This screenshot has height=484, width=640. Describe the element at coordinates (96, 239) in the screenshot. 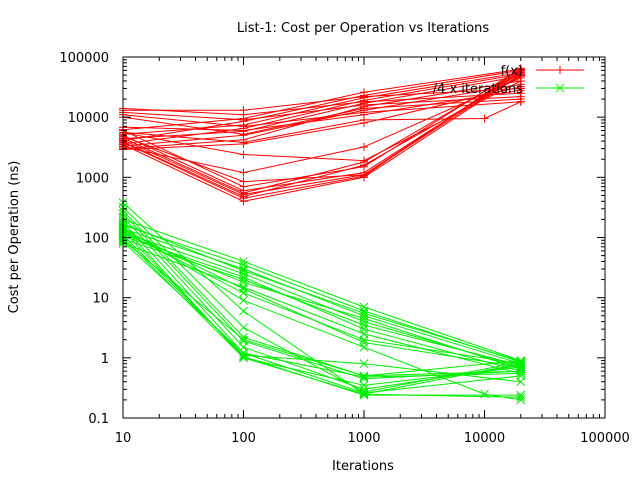

I see `y-tick-label: 100` at that location.